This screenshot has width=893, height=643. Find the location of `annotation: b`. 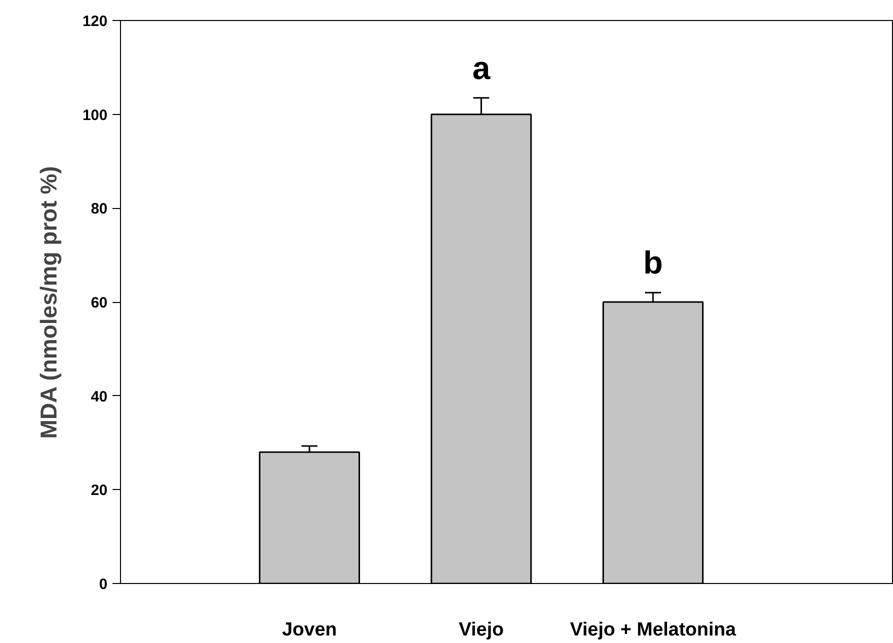

annotation: b is located at coordinates (653, 262).